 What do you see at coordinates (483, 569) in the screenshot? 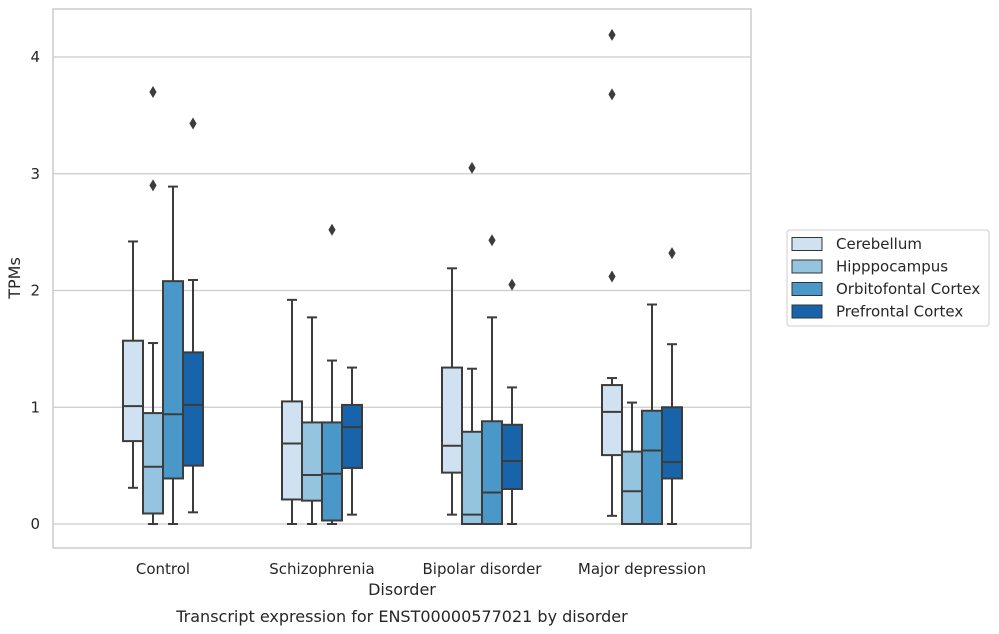
I see `x-tick-label: Bipolar disorder` at bounding box center [483, 569].